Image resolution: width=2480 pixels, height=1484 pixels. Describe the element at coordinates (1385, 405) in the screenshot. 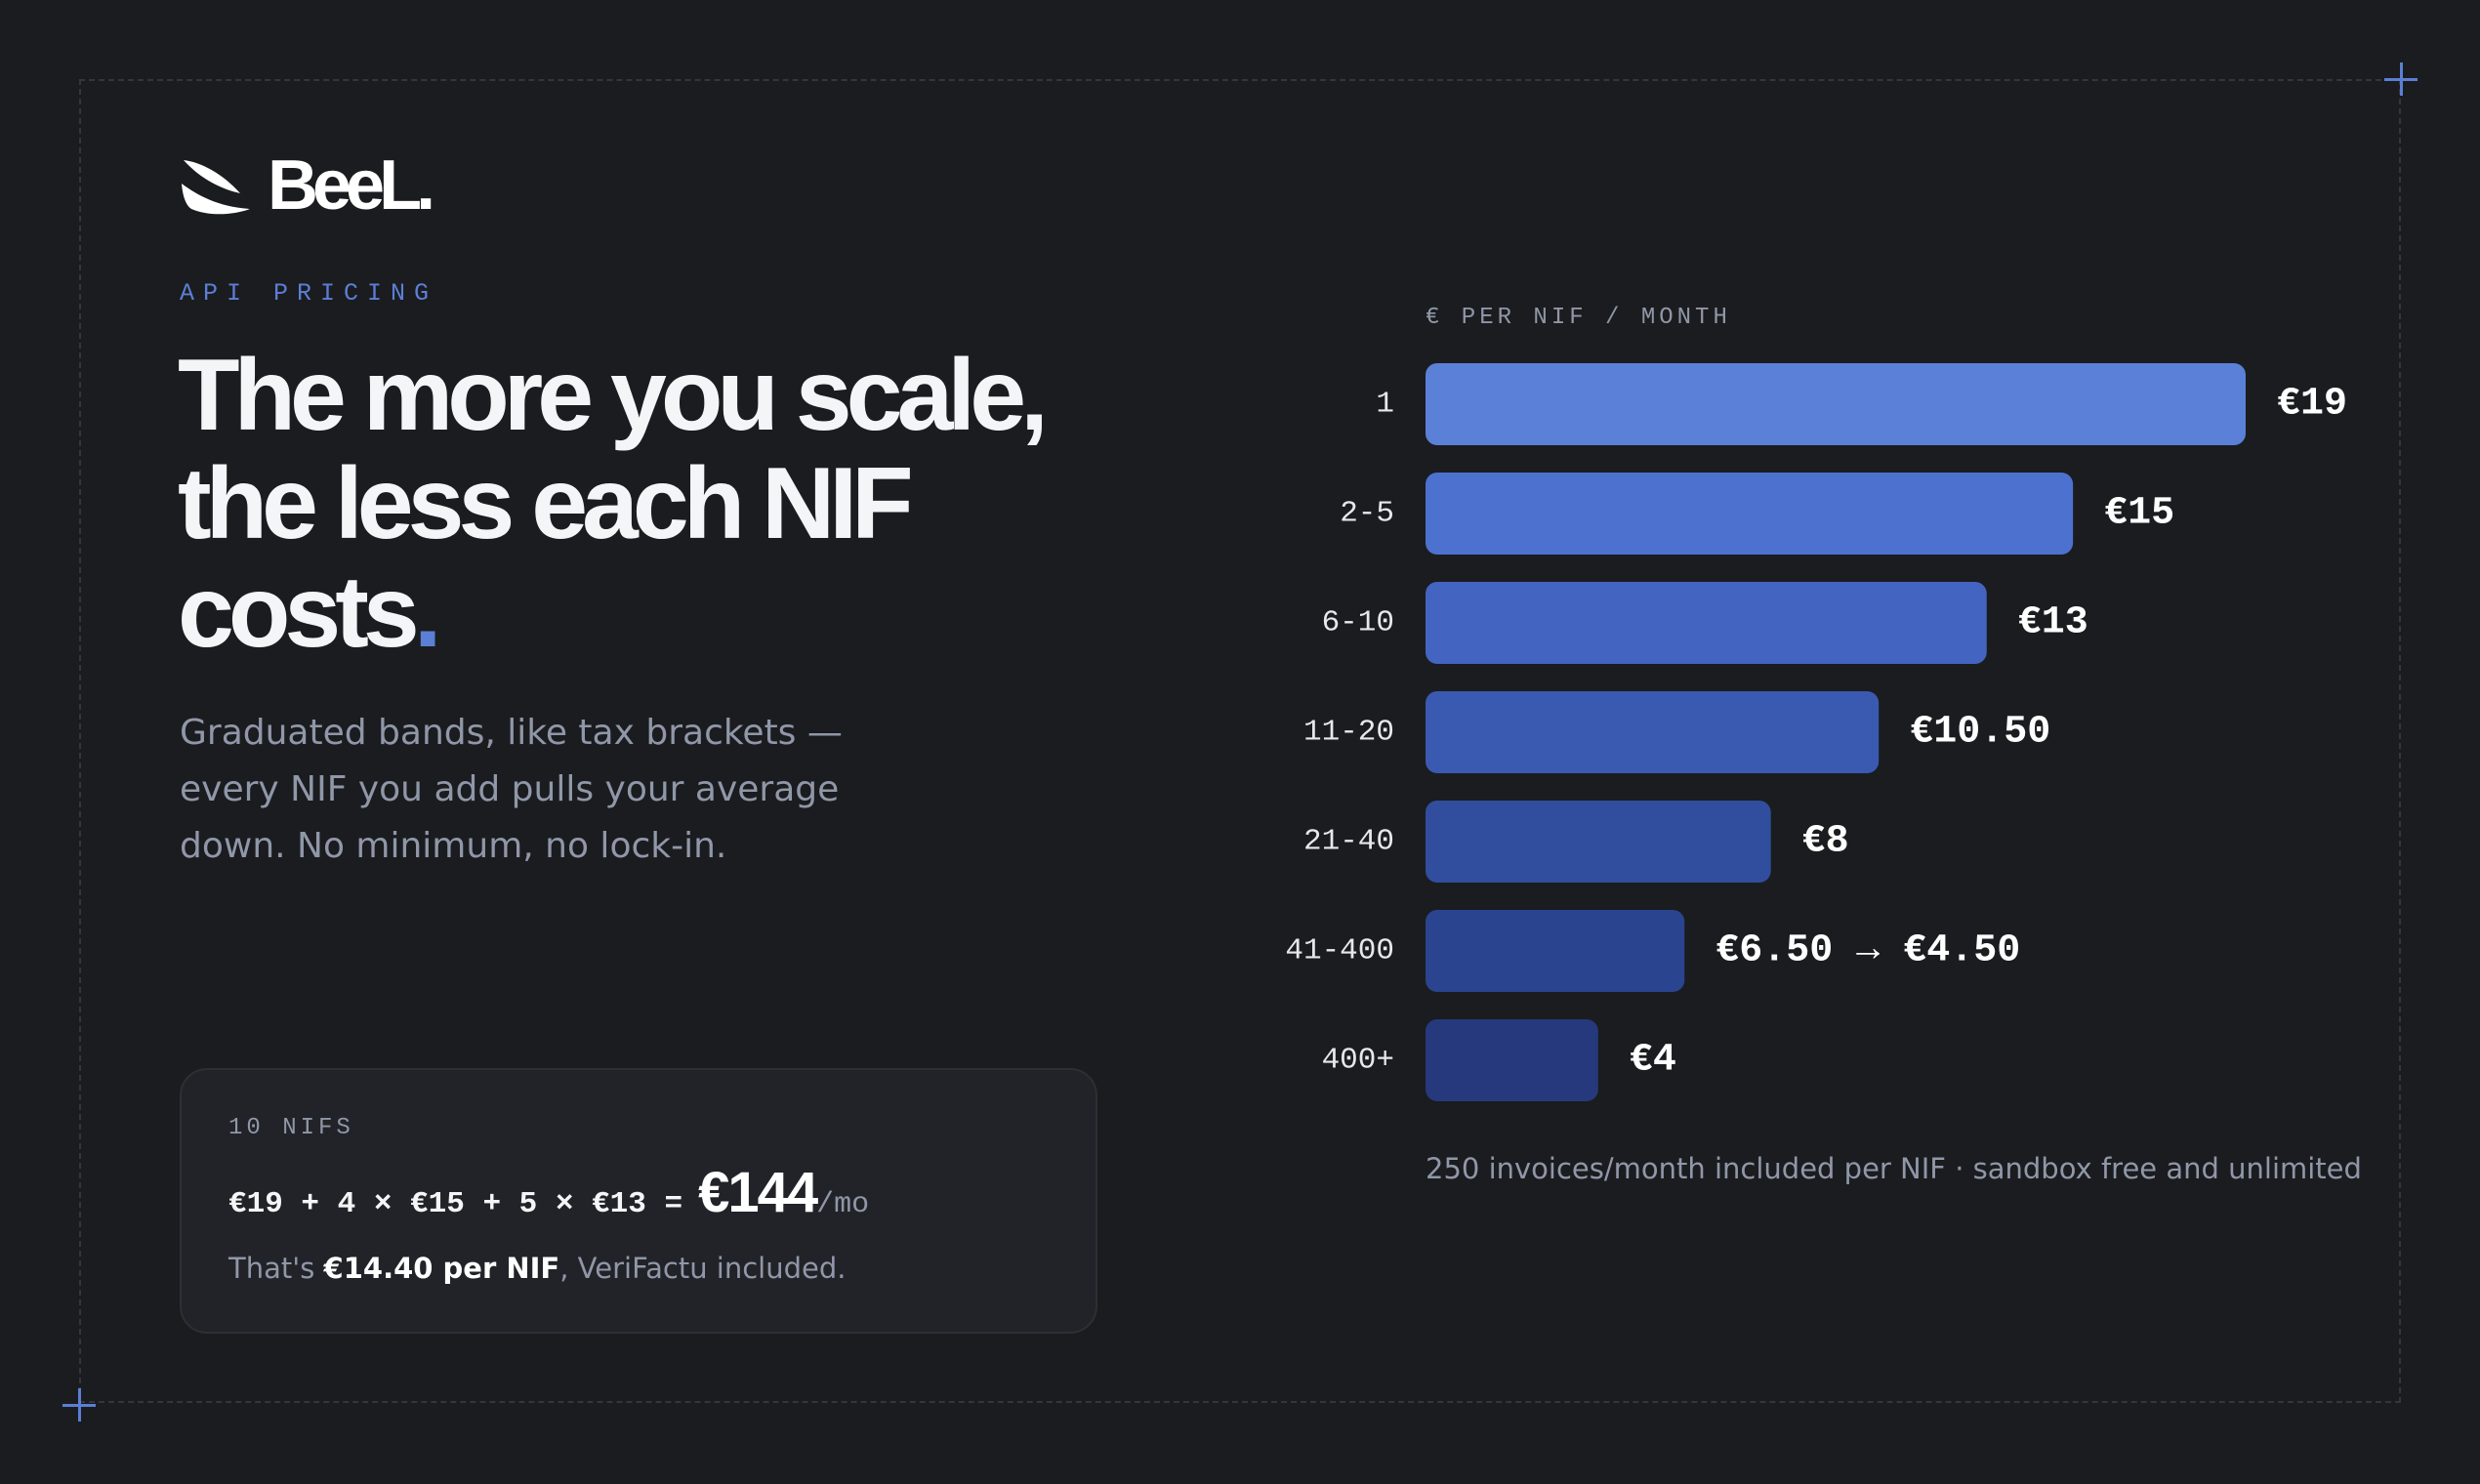

I see `category-label: 1` at that location.